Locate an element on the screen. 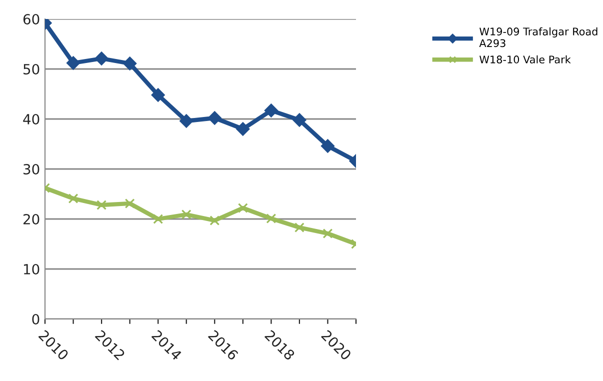 The width and height of the screenshot is (603, 381). y-tick-label: 60 is located at coordinates (31, 19).